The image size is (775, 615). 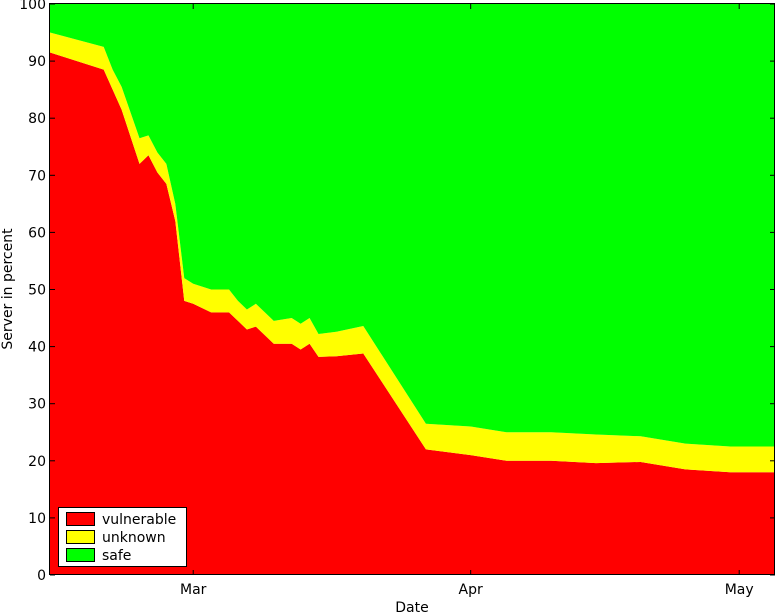 I want to click on y-axis-title: Server in percent, so click(x=8, y=289).